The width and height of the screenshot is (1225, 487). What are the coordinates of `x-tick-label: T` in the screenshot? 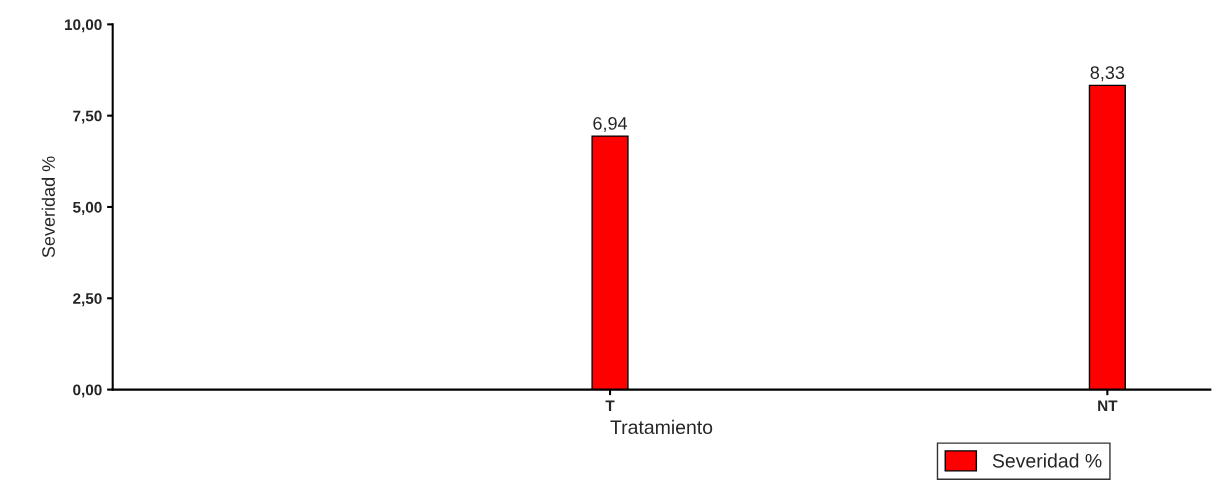 It's located at (610, 406).